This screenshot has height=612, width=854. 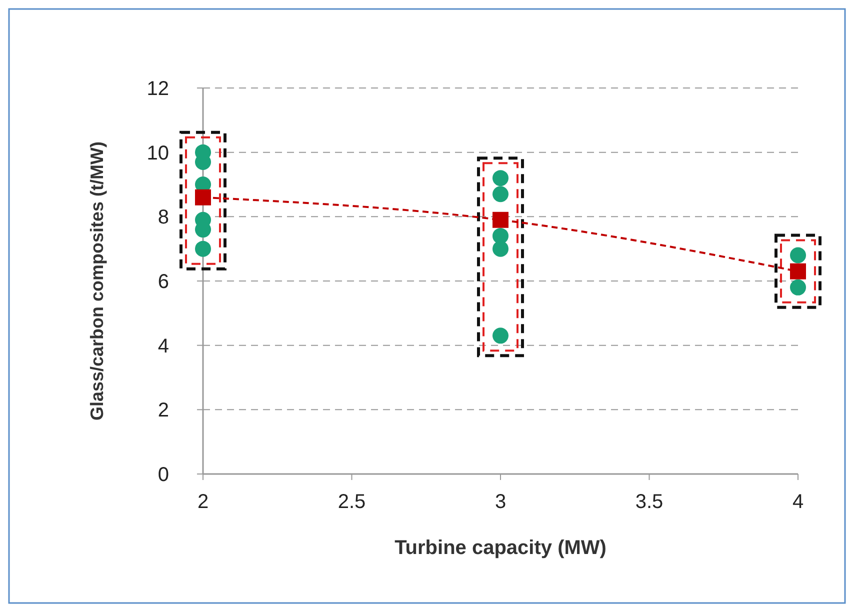 I want to click on x-tick-label: 2, so click(x=203, y=502).